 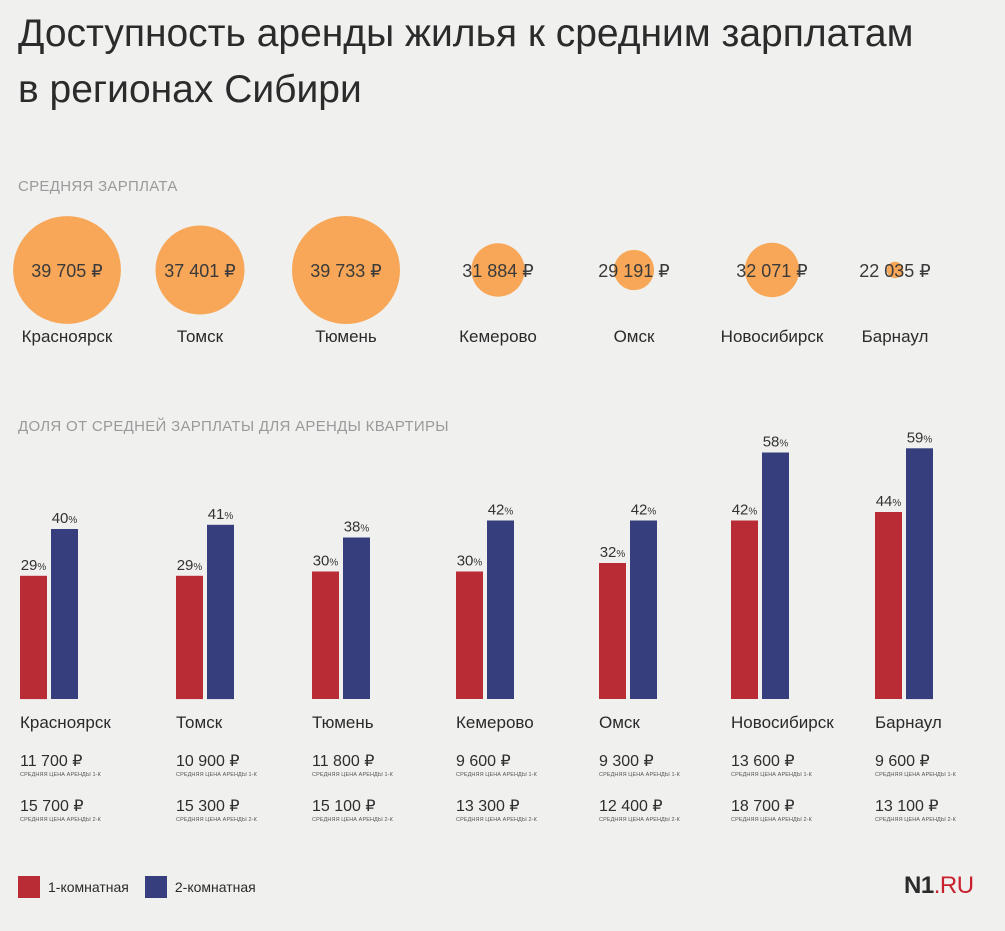 I want to click on salary-value-city-3: 39 733 ₽, so click(x=346, y=271).